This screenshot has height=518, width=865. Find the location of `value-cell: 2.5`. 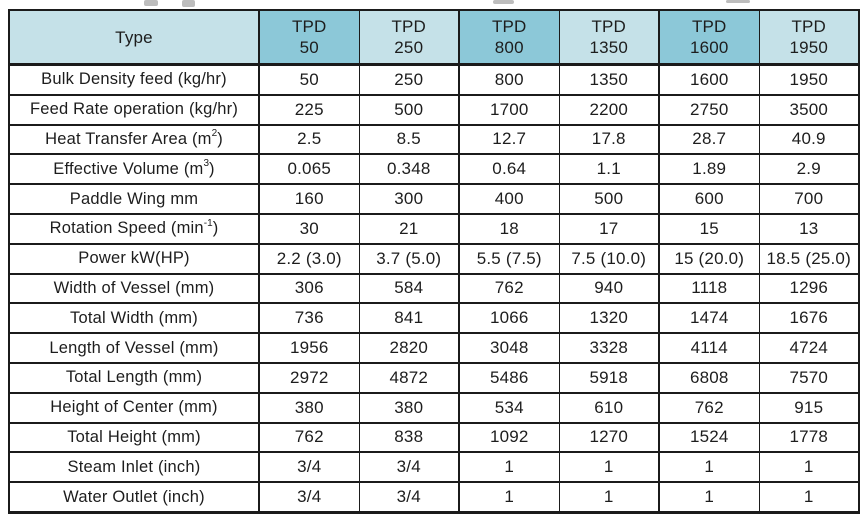

value-cell: 2.5 is located at coordinates (309, 139).